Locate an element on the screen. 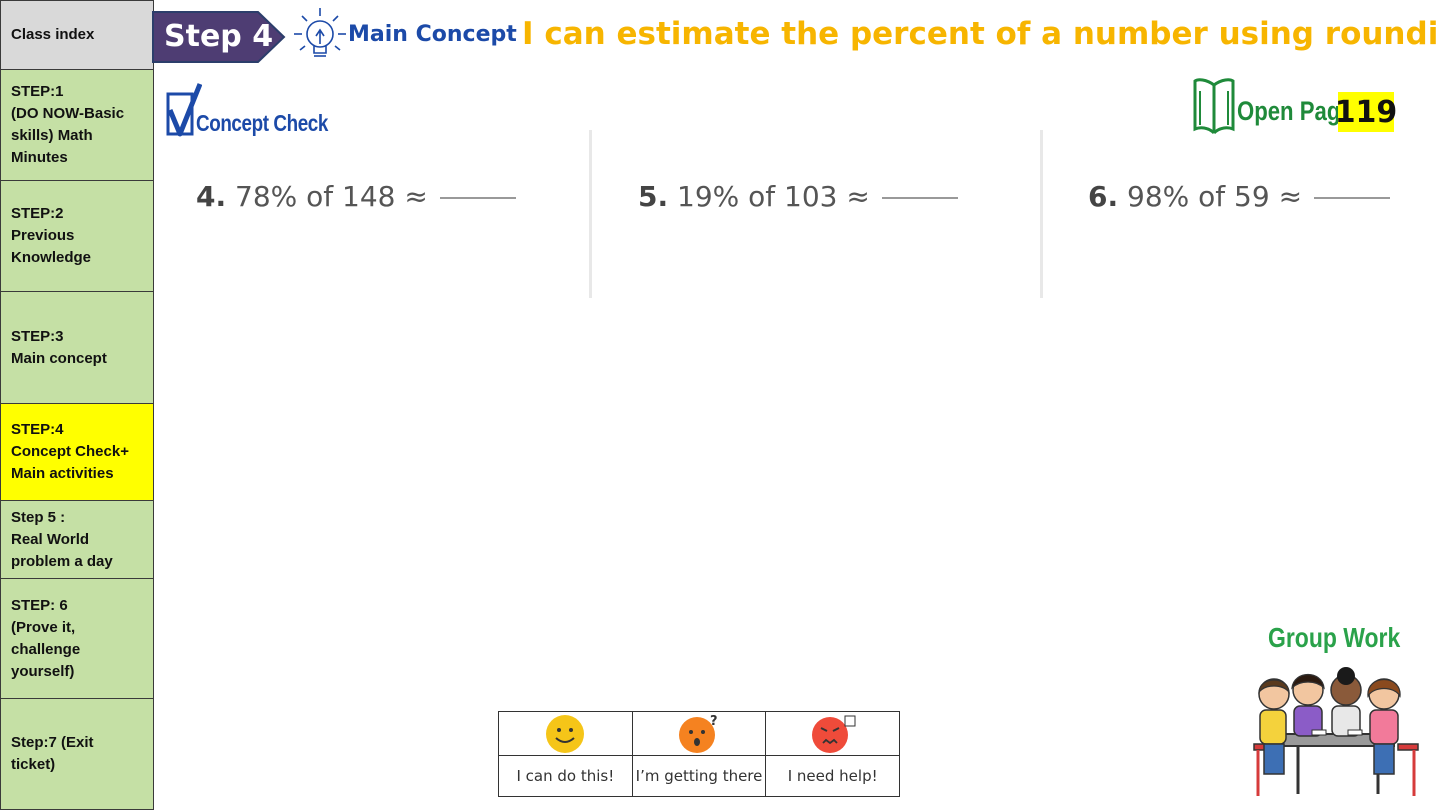 This screenshot has width=1440, height=810. self-assessment-label: I need help! is located at coordinates (832, 776).